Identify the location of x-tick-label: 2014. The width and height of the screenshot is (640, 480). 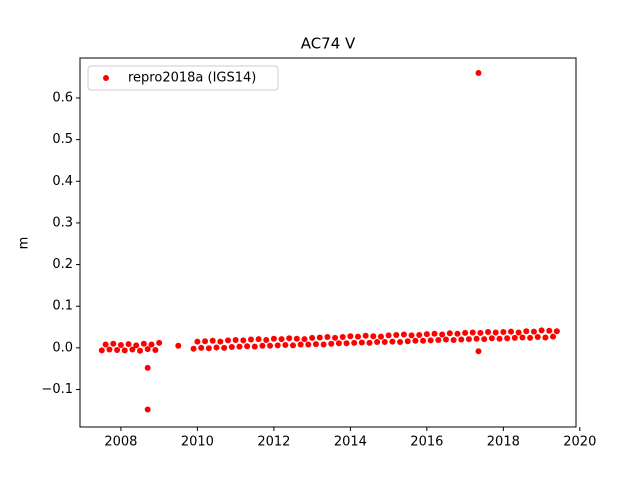
(350, 442).